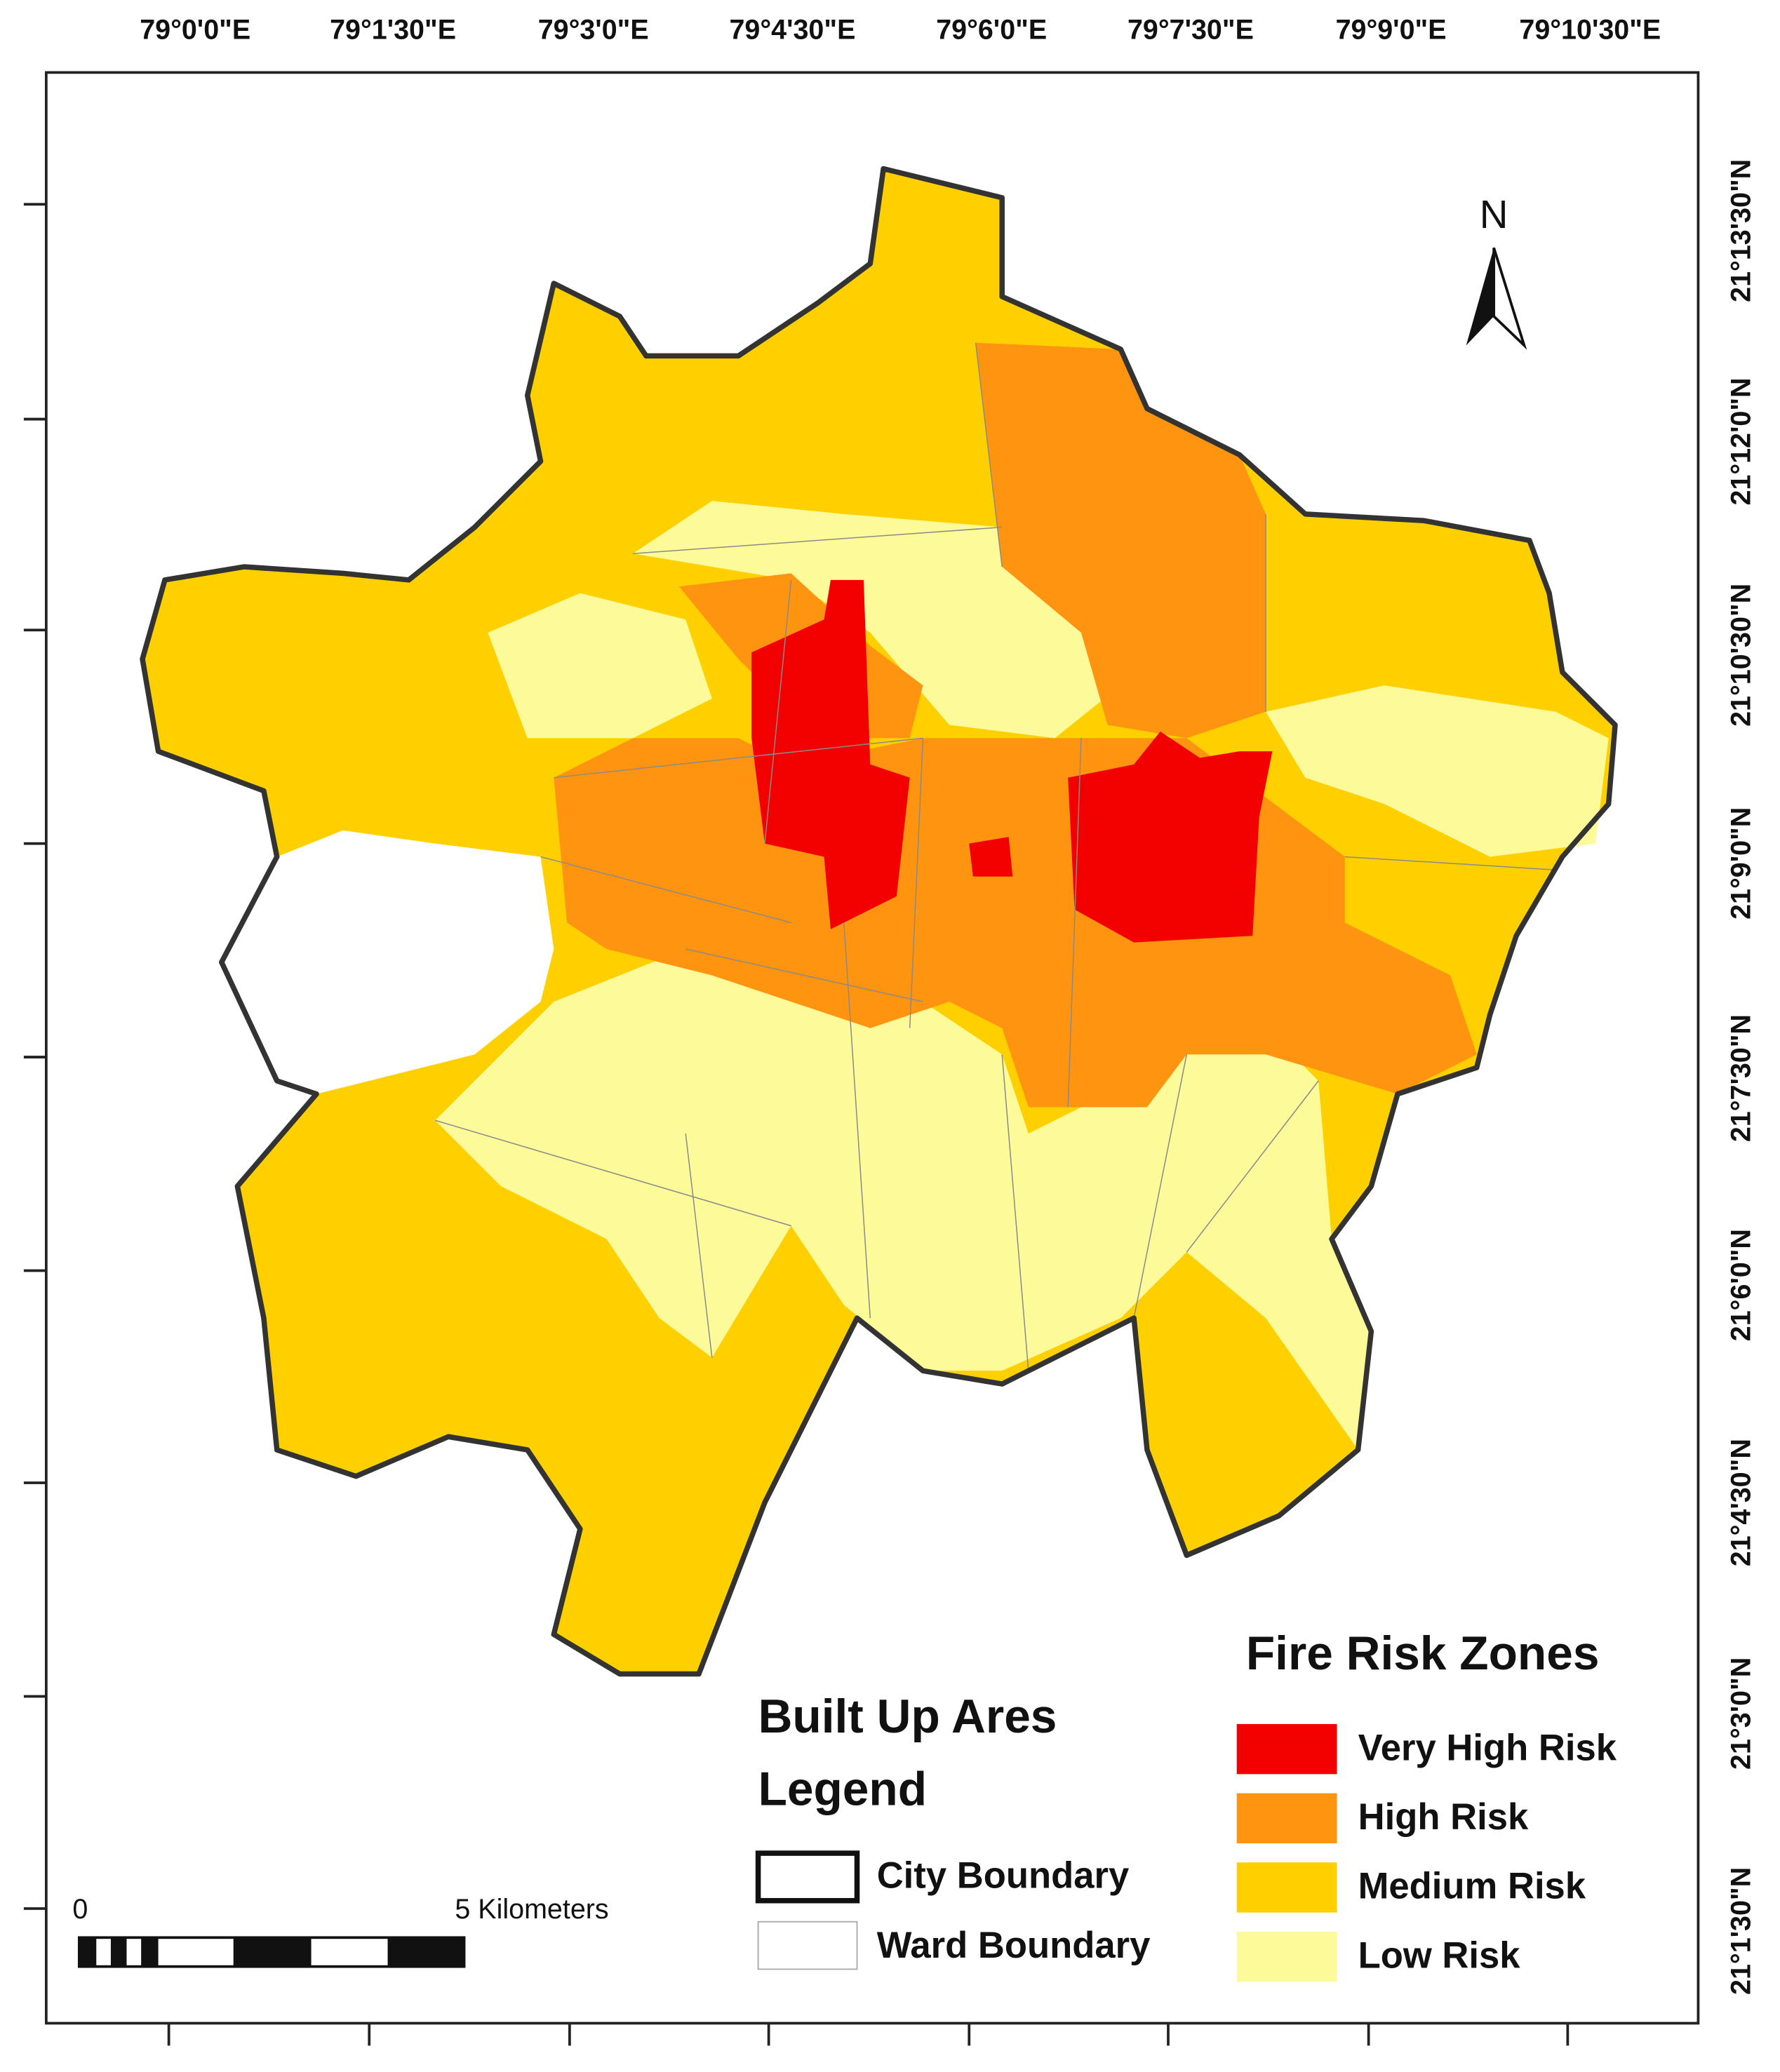 This screenshot has width=1780, height=2072. What do you see at coordinates (1003, 1876) in the screenshot?
I see `legend-label: City Boundary` at bounding box center [1003, 1876].